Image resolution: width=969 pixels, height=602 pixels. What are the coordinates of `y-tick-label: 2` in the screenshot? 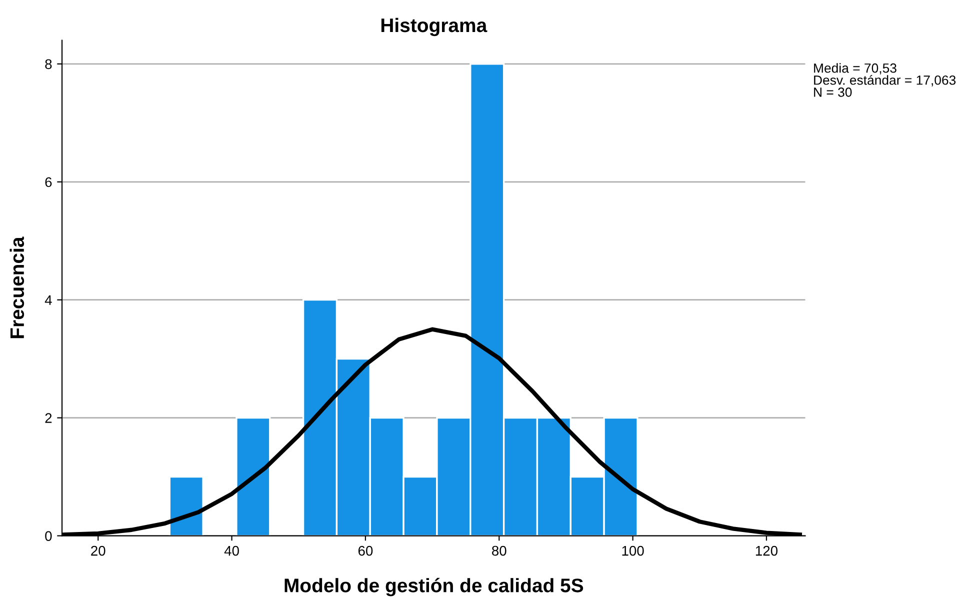 It's located at (48, 418).